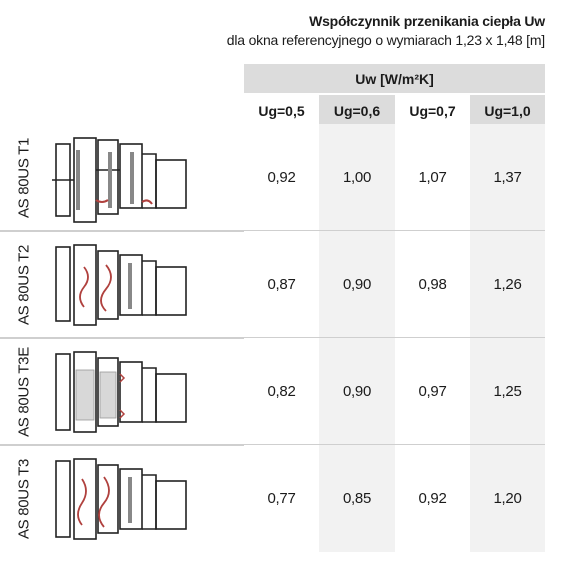 Image resolution: width=564 pixels, height=568 pixels. Describe the element at coordinates (507, 110) in the screenshot. I see `col-header: Ug=1,0` at that location.